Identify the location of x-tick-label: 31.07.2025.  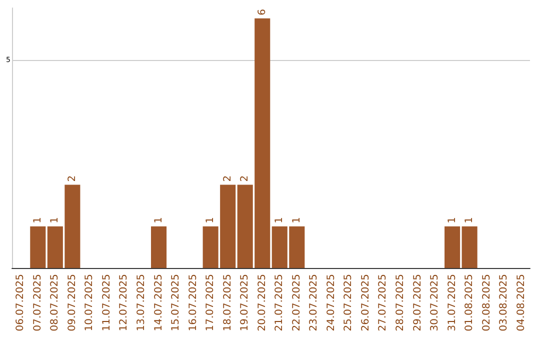
(452, 303).